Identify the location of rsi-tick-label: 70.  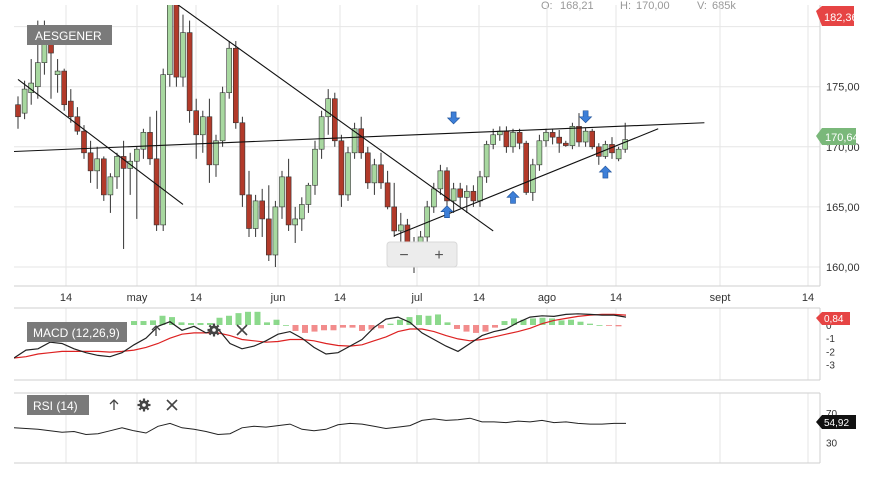
(832, 414).